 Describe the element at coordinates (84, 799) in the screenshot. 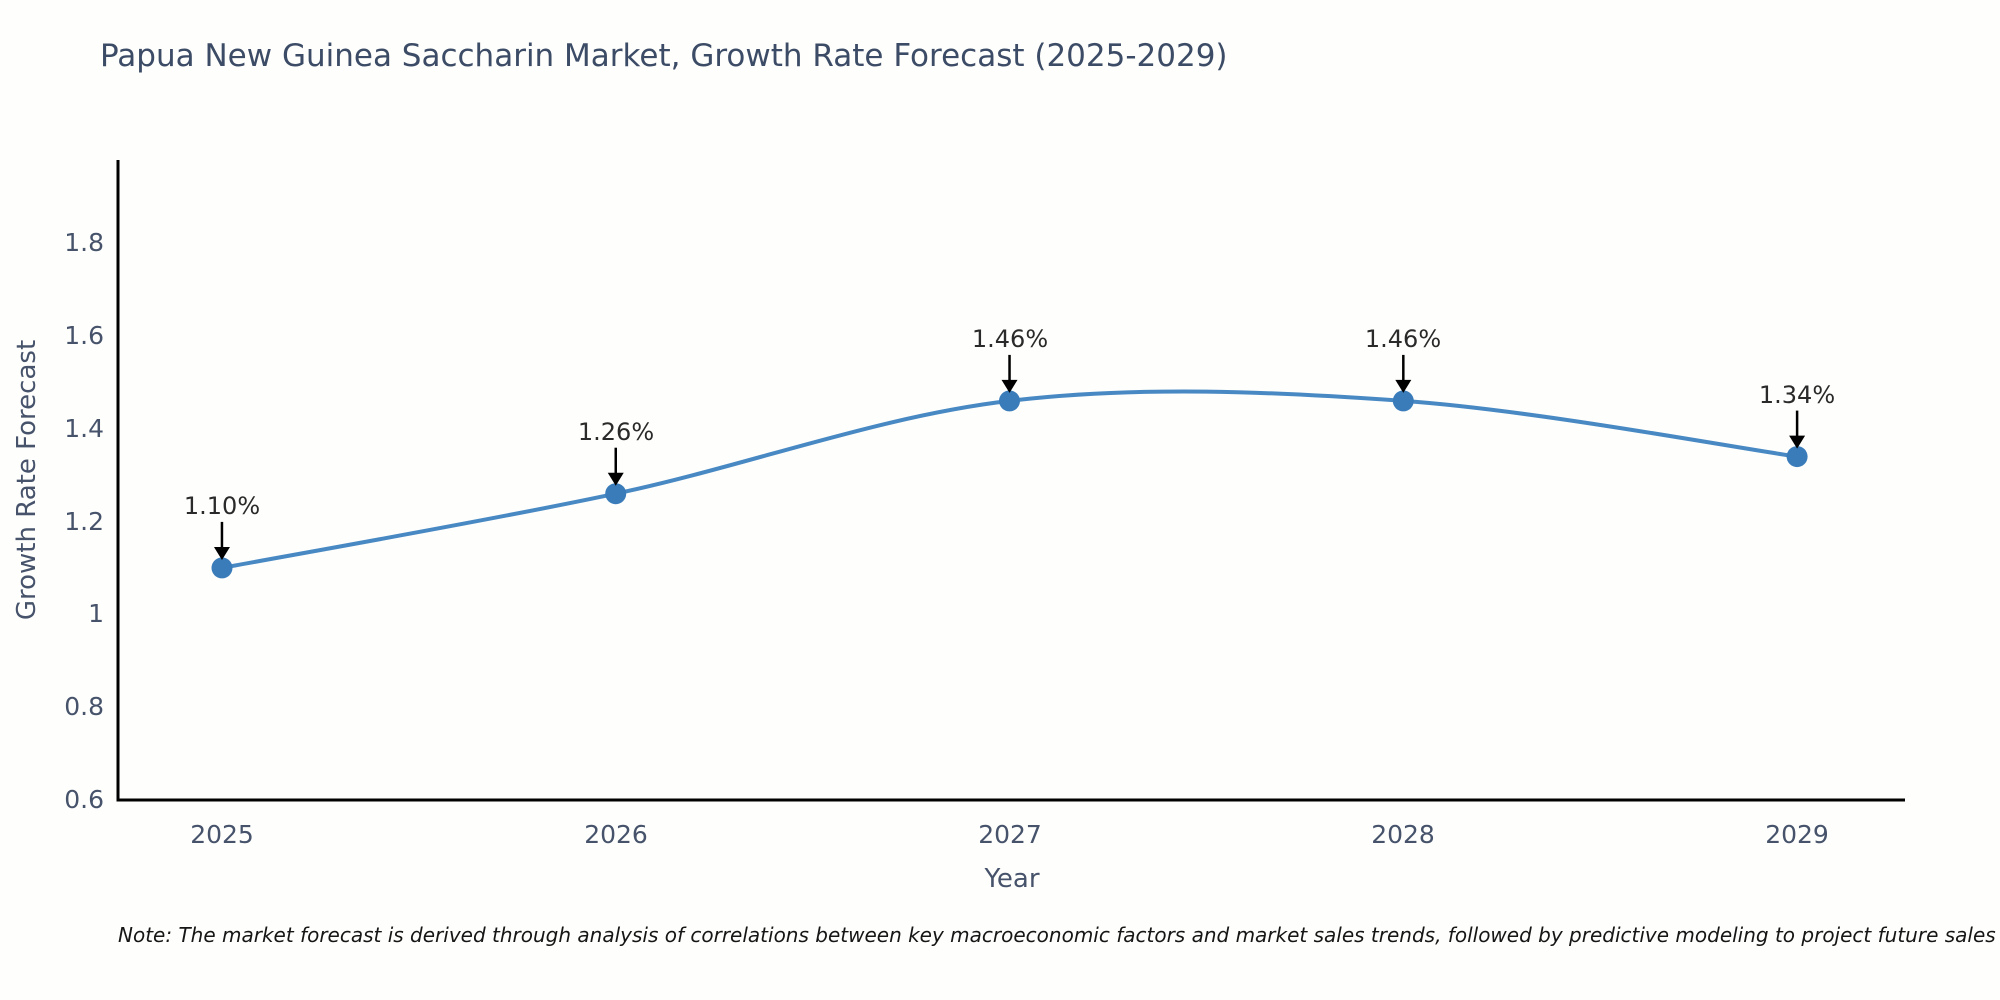

I see `y-tick-label: 0.6` at that location.